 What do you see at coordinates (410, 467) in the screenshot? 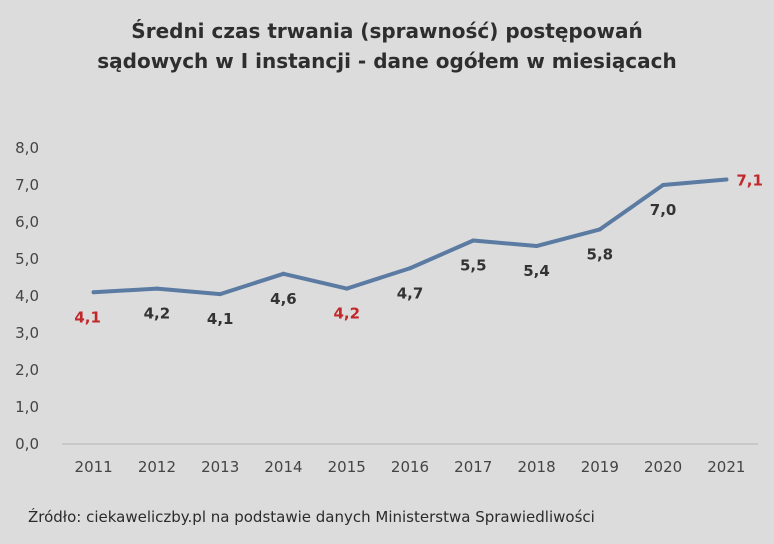
I see `x-tick-label: 2016` at bounding box center [410, 467].